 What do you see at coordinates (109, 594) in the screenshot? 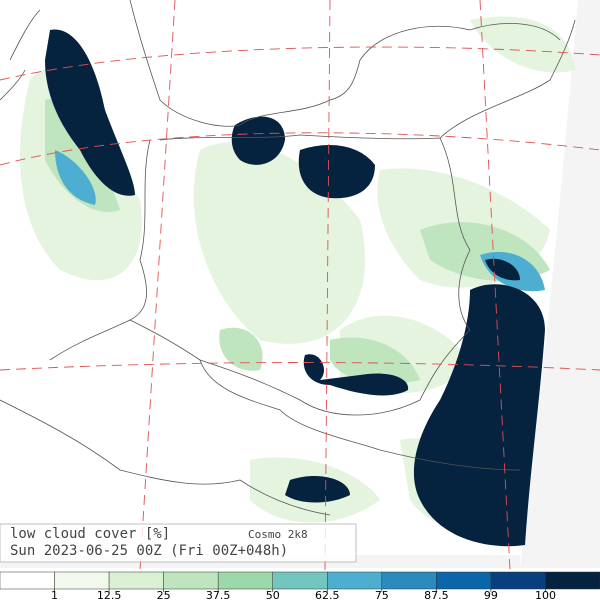
I see `tick-label: 12.5` at bounding box center [109, 594].